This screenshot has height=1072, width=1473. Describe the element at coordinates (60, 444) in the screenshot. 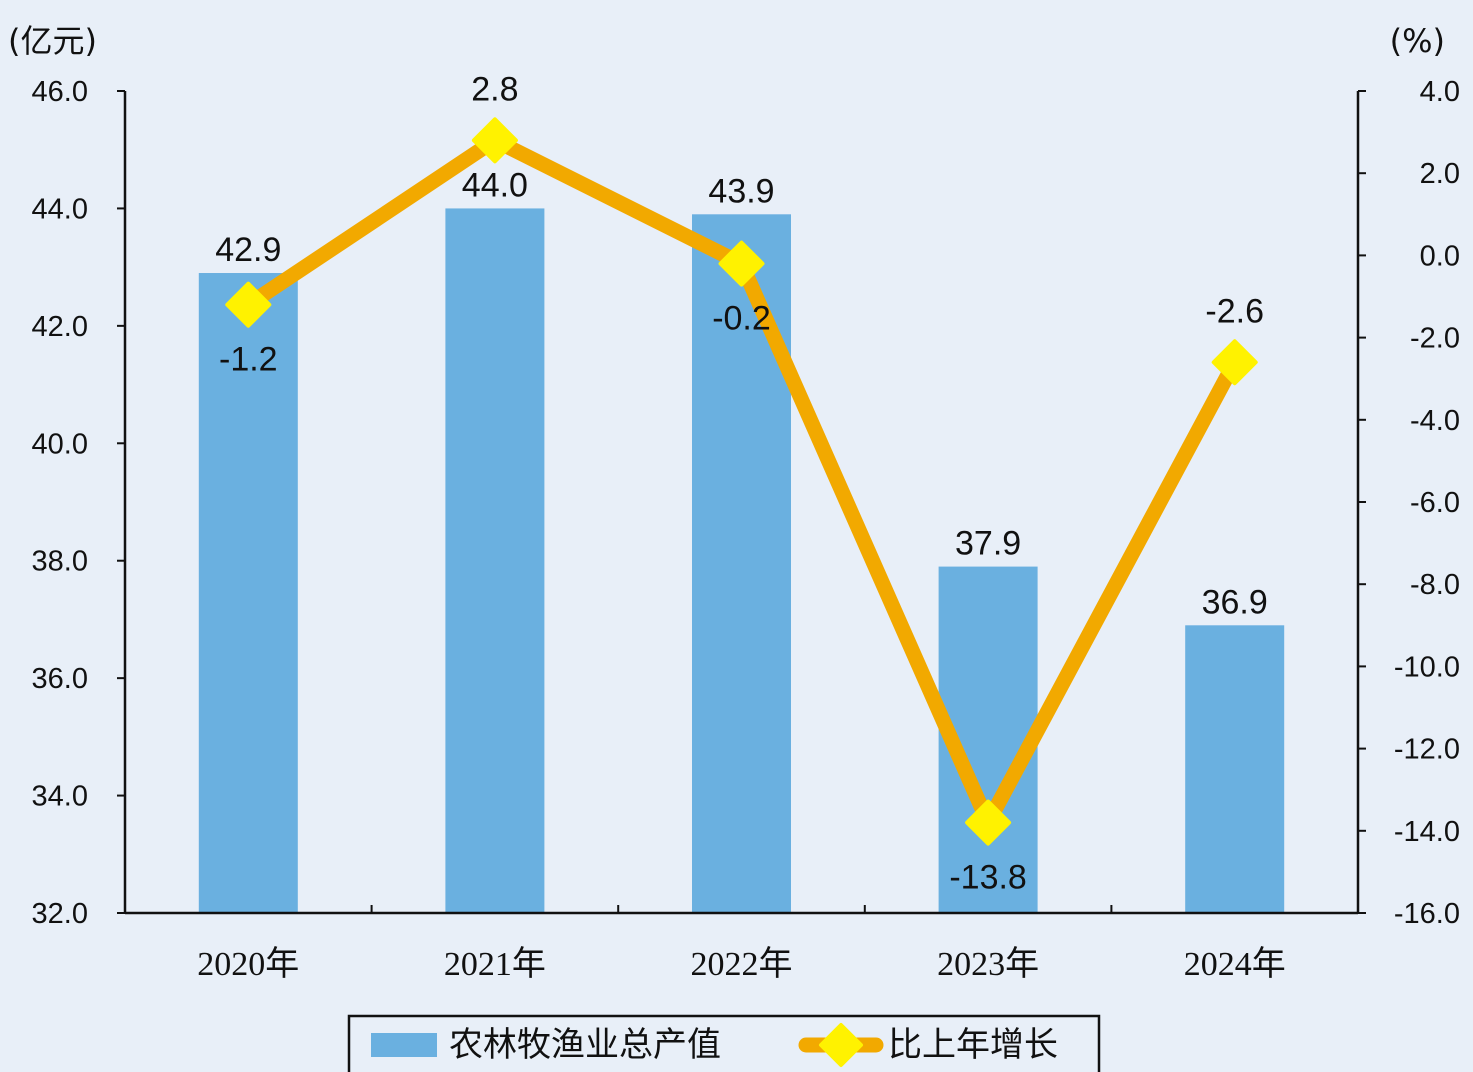

I see `left-tick-label: 40.0` at that location.